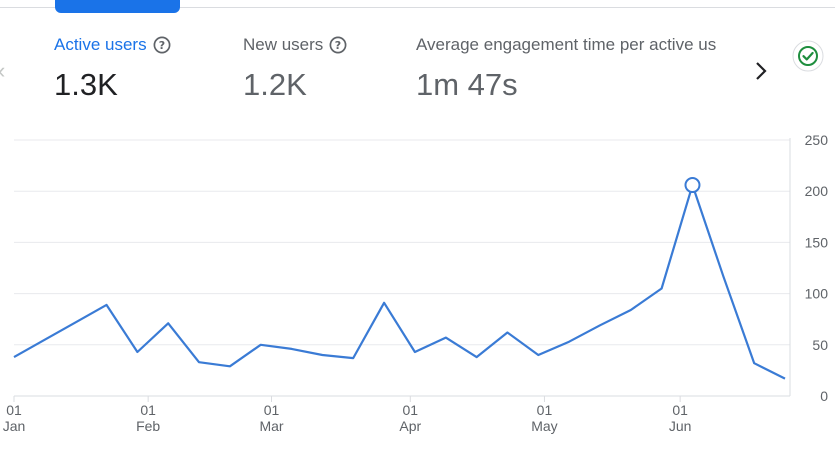  Describe the element at coordinates (467, 84) in the screenshot. I see `metric-value: 1m 47s` at that location.